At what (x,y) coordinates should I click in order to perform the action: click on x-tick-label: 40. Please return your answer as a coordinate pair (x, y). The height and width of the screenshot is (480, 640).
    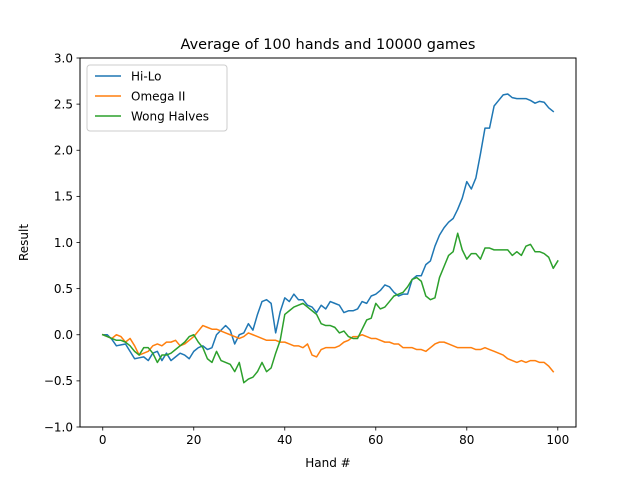
    Looking at the image, I should click on (284, 440).